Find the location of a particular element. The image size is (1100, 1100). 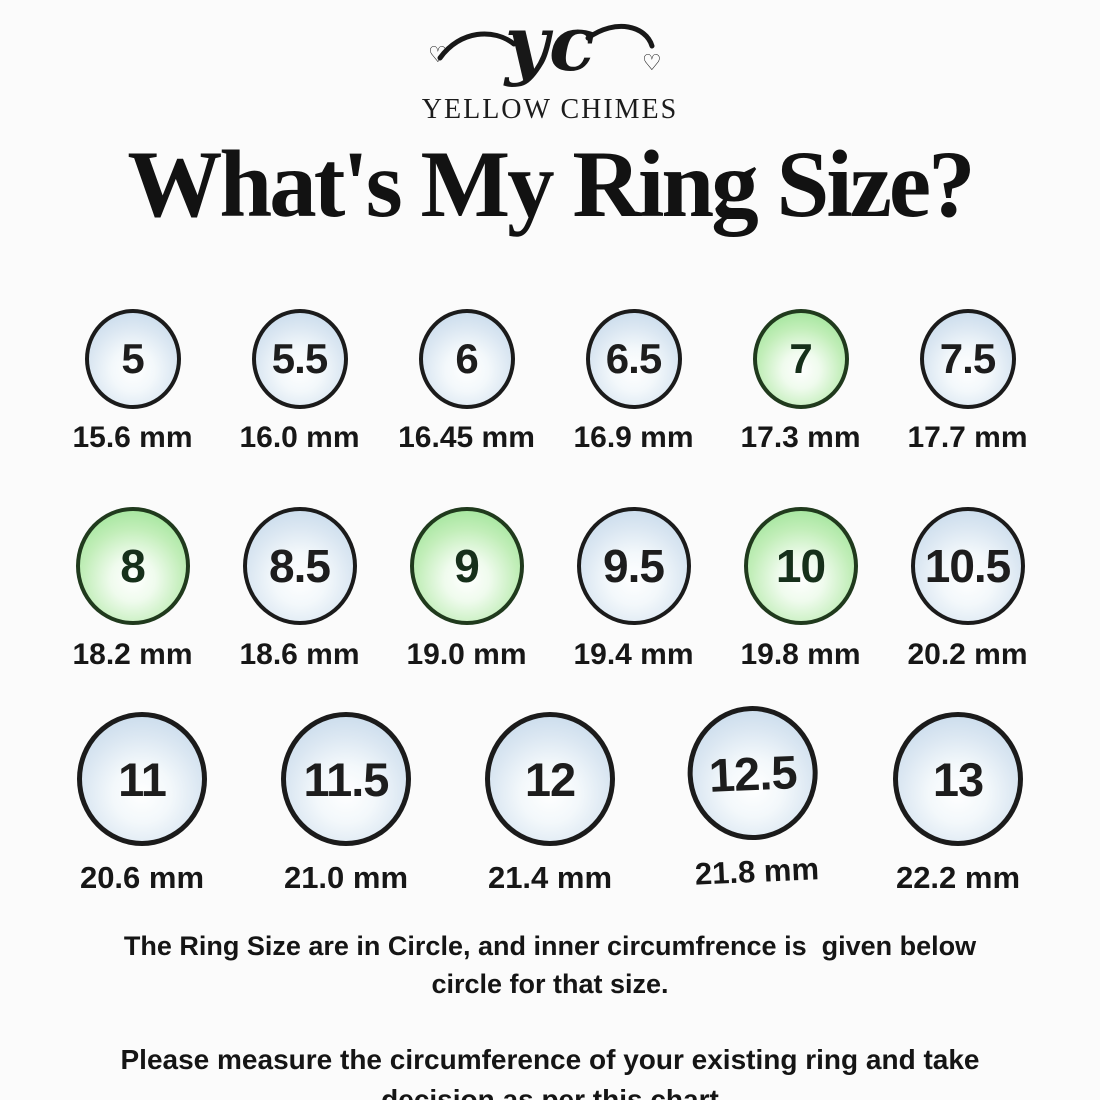

ring-size-number: 6.5 is located at coordinates (633, 359).